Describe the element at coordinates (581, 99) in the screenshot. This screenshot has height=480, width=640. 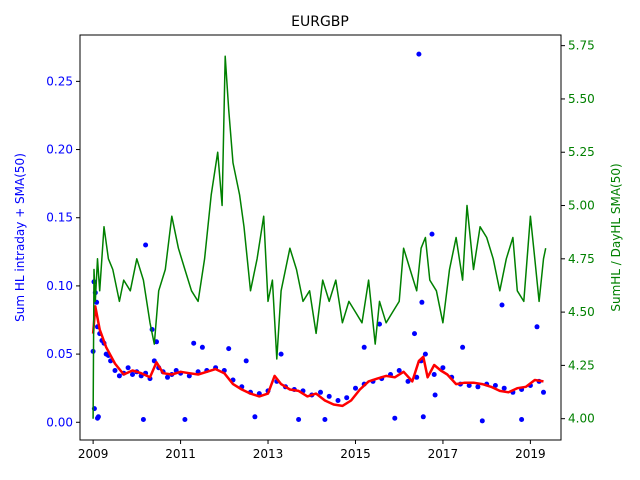
I see `right-y-tick-label: 5.50` at that location.